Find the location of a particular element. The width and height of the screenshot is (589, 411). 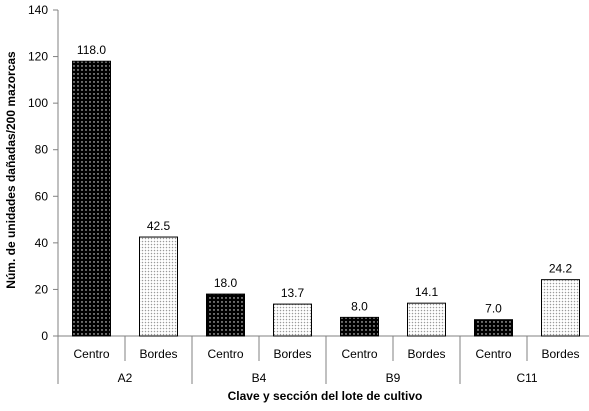

y-axis-title: Núm. de unidades dañadas/200 mazorcas is located at coordinates (11, 170).